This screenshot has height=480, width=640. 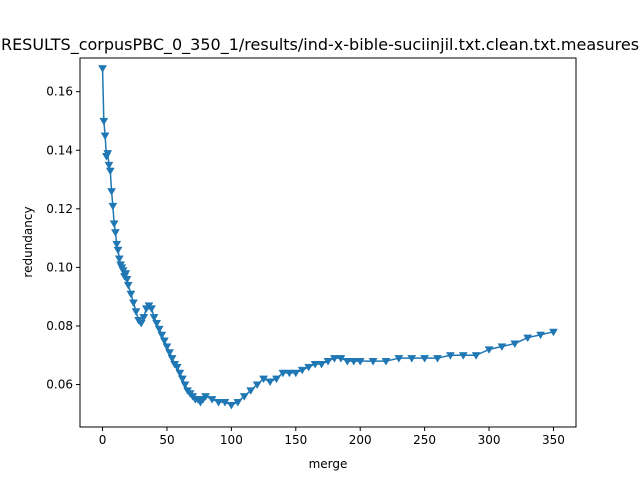 I want to click on y-tick-label: 0.06, so click(x=59, y=385).